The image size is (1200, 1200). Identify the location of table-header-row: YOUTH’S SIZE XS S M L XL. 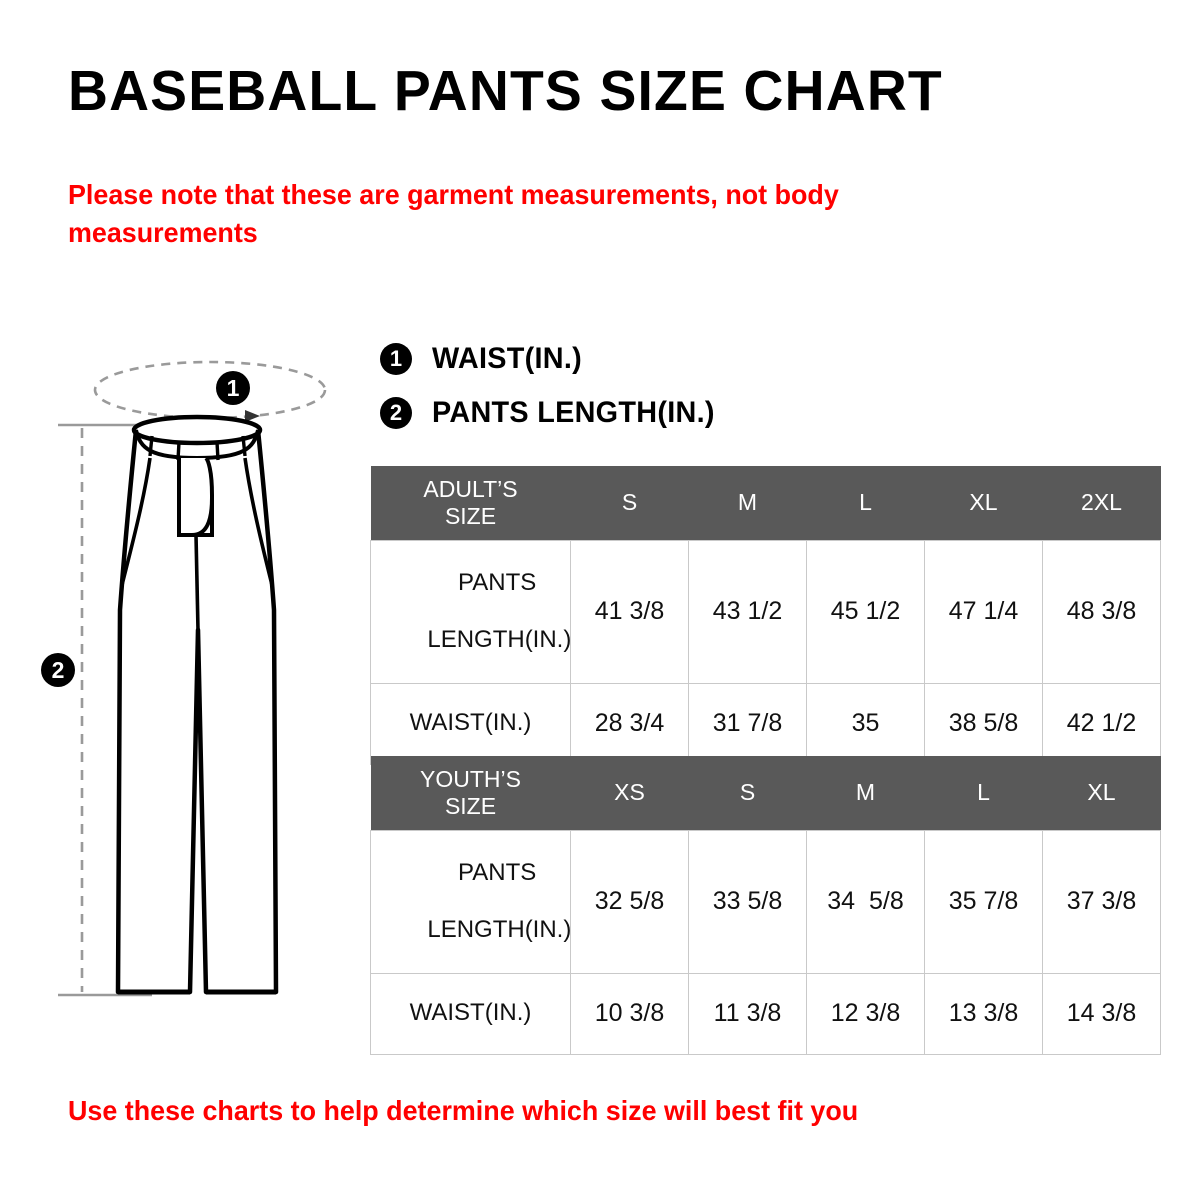
(765, 793).